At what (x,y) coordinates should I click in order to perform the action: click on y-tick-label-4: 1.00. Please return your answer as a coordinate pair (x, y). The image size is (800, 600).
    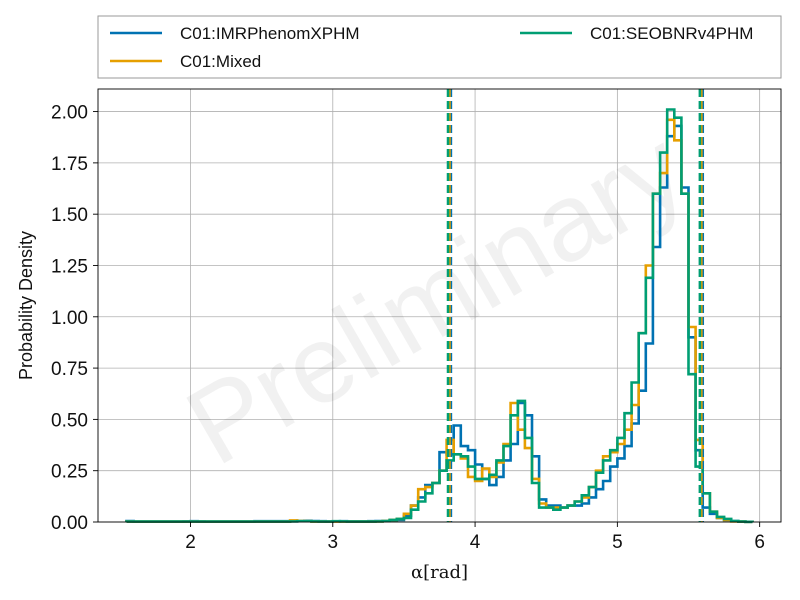
    Looking at the image, I should click on (69, 318).